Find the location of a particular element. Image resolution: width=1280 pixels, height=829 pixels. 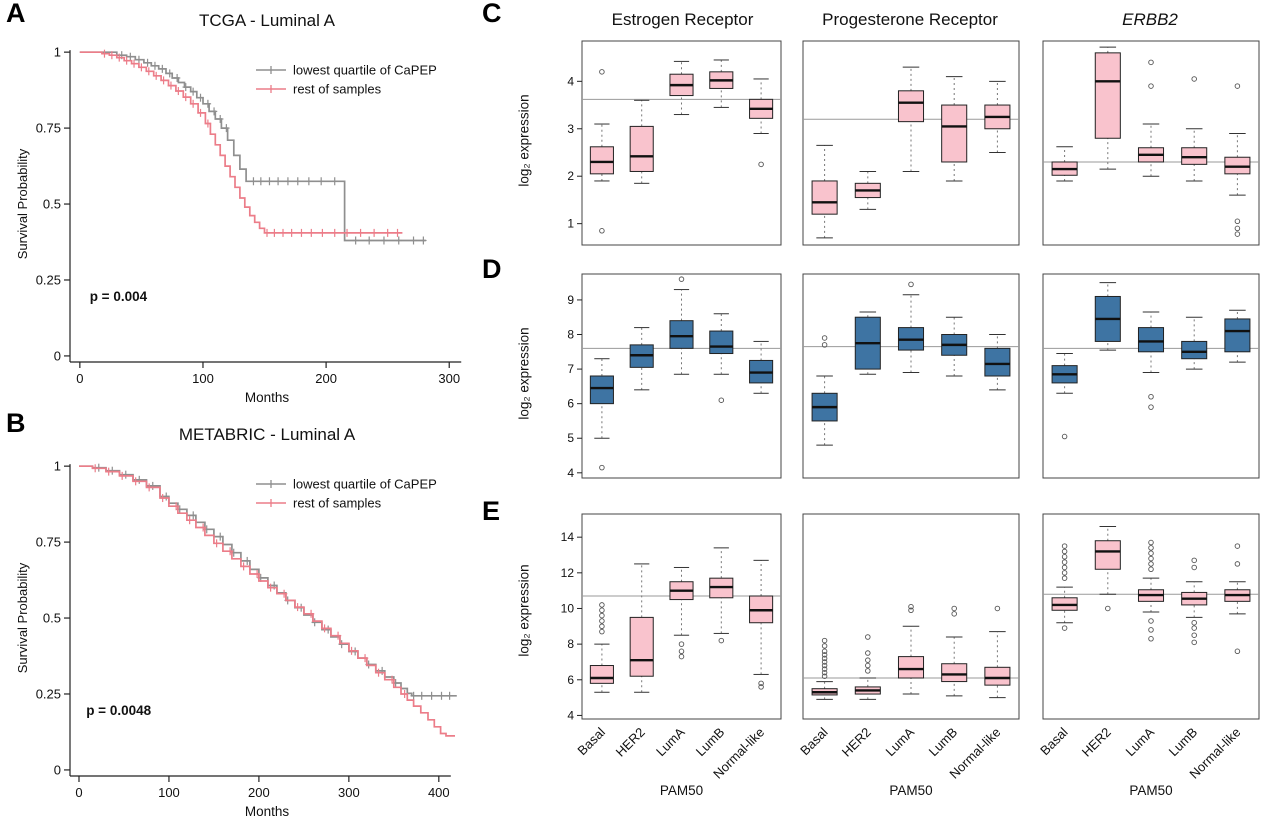

panel-label-c: C is located at coordinates (492, 14).